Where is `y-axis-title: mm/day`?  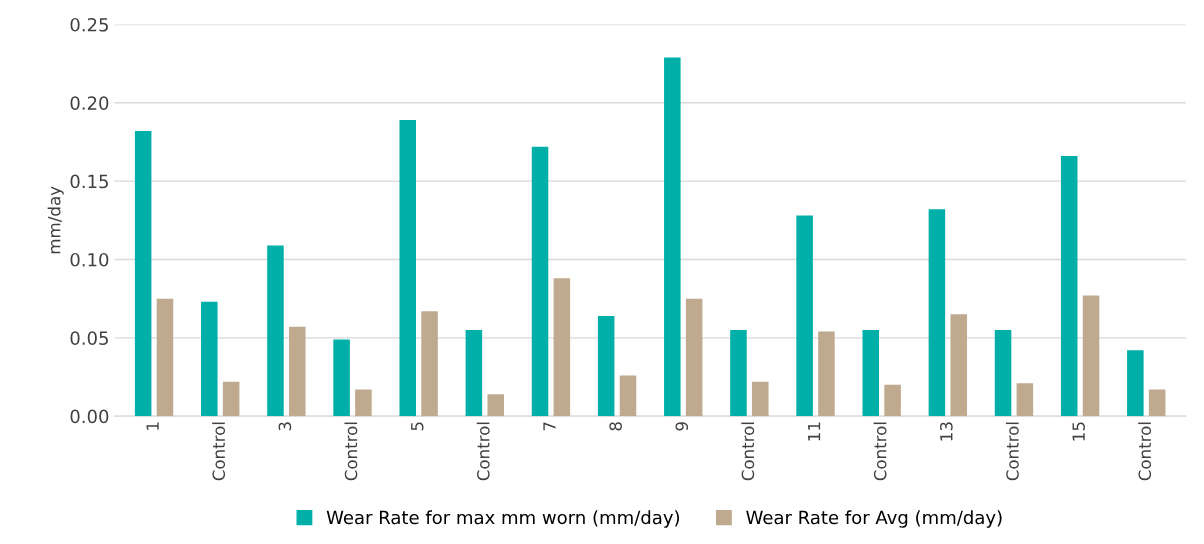 y-axis-title: mm/day is located at coordinates (55, 220).